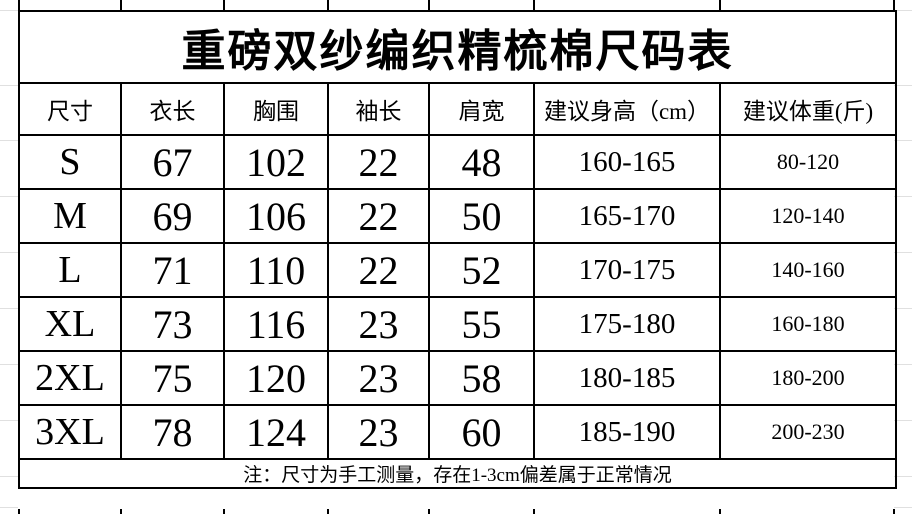 The height and width of the screenshot is (514, 912). I want to click on chest-cell: 106, so click(276, 216).